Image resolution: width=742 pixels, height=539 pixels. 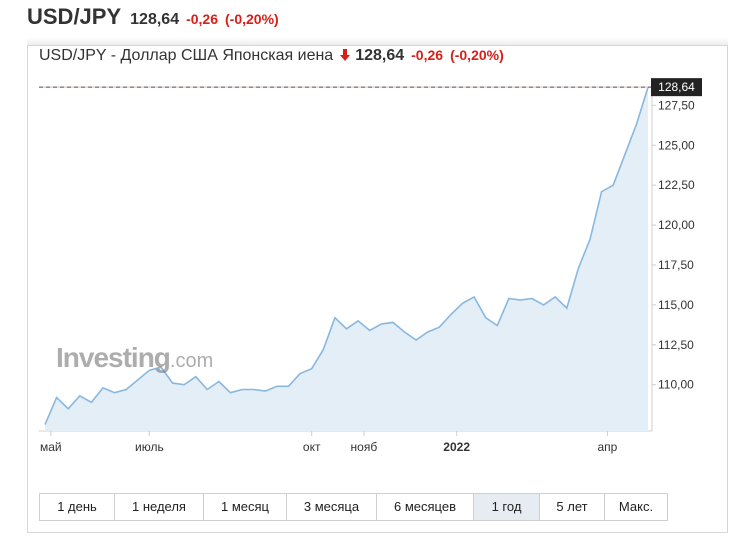 I want to click on price-change-percent: (-0,20%), so click(x=252, y=19).